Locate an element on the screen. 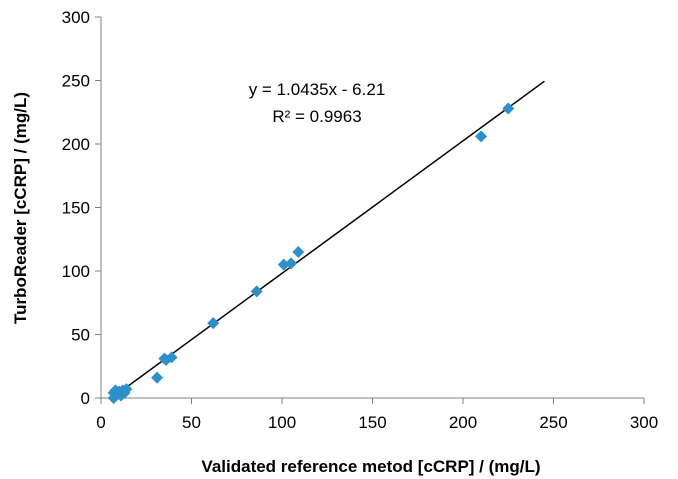 The height and width of the screenshot is (479, 678). trendline-equation-label: y = 1.0435x - 6.21 is located at coordinates (317, 89).